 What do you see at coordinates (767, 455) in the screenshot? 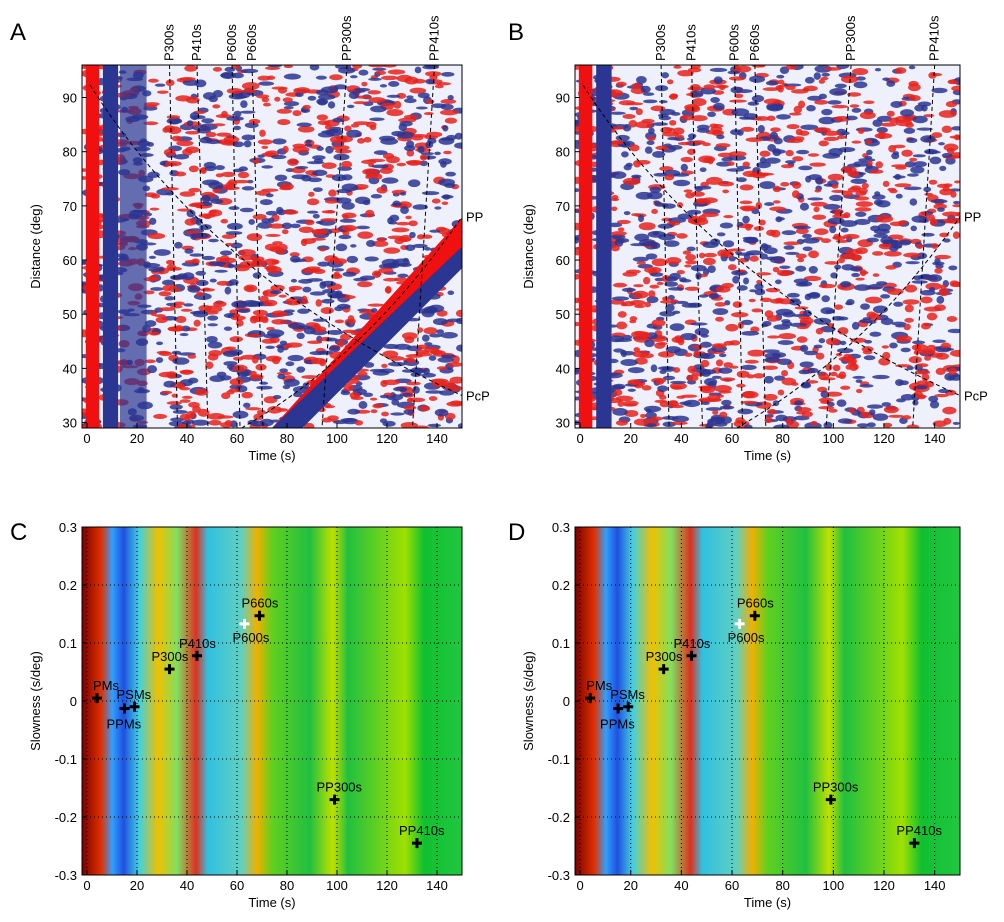
I see `x-axis-label: Time (s)` at bounding box center [767, 455].